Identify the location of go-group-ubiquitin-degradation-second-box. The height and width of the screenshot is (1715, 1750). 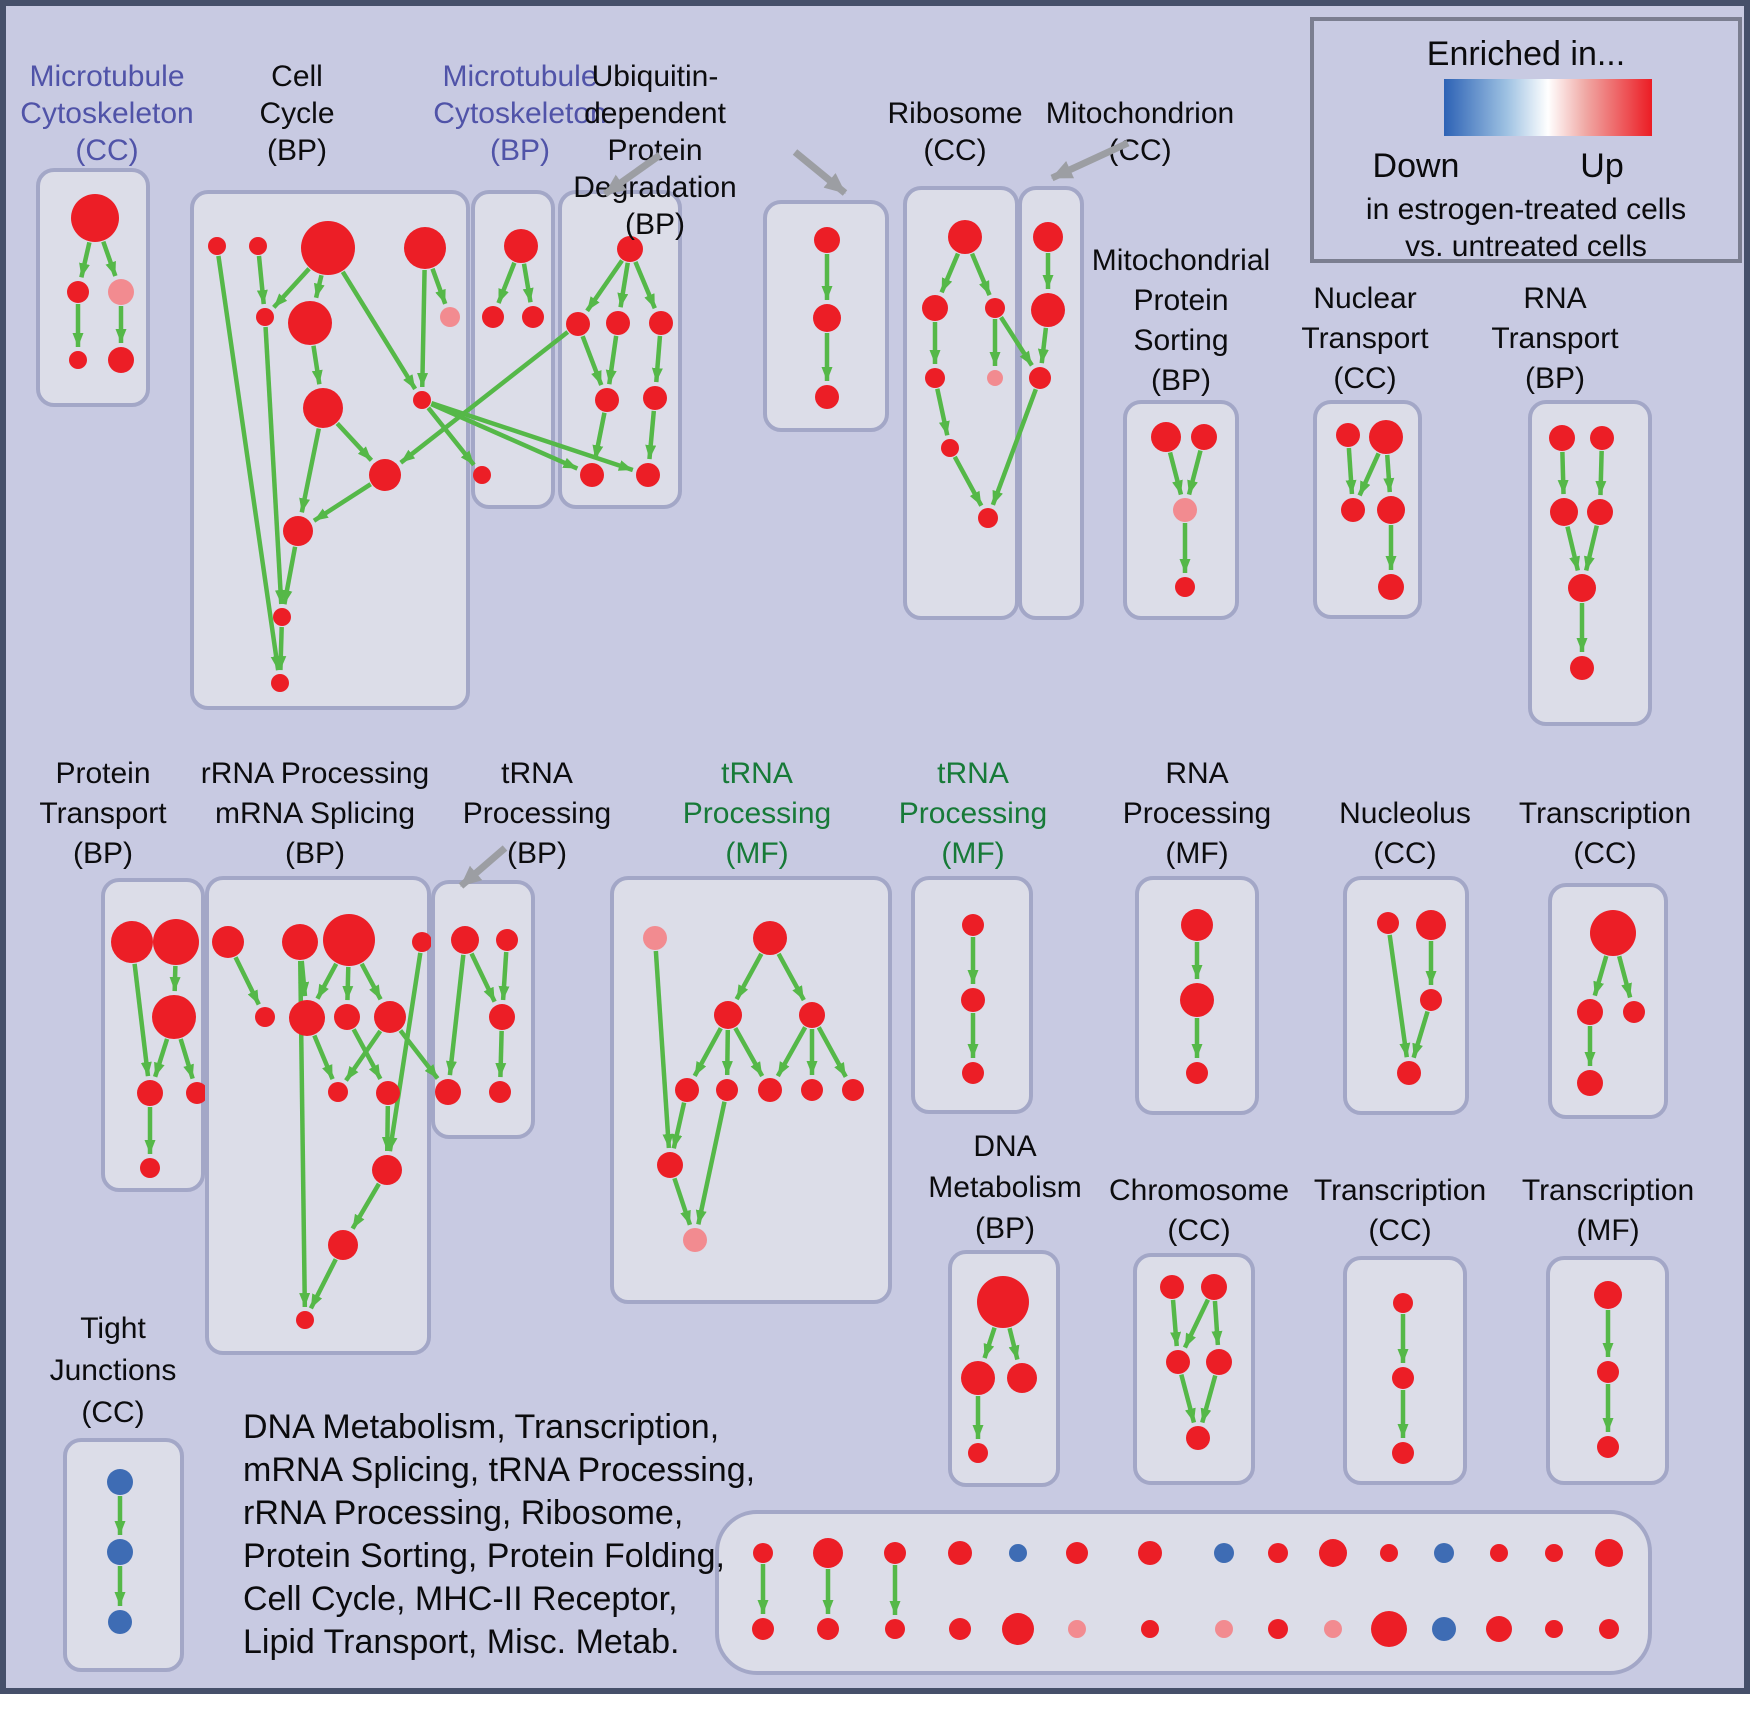
(826, 316).